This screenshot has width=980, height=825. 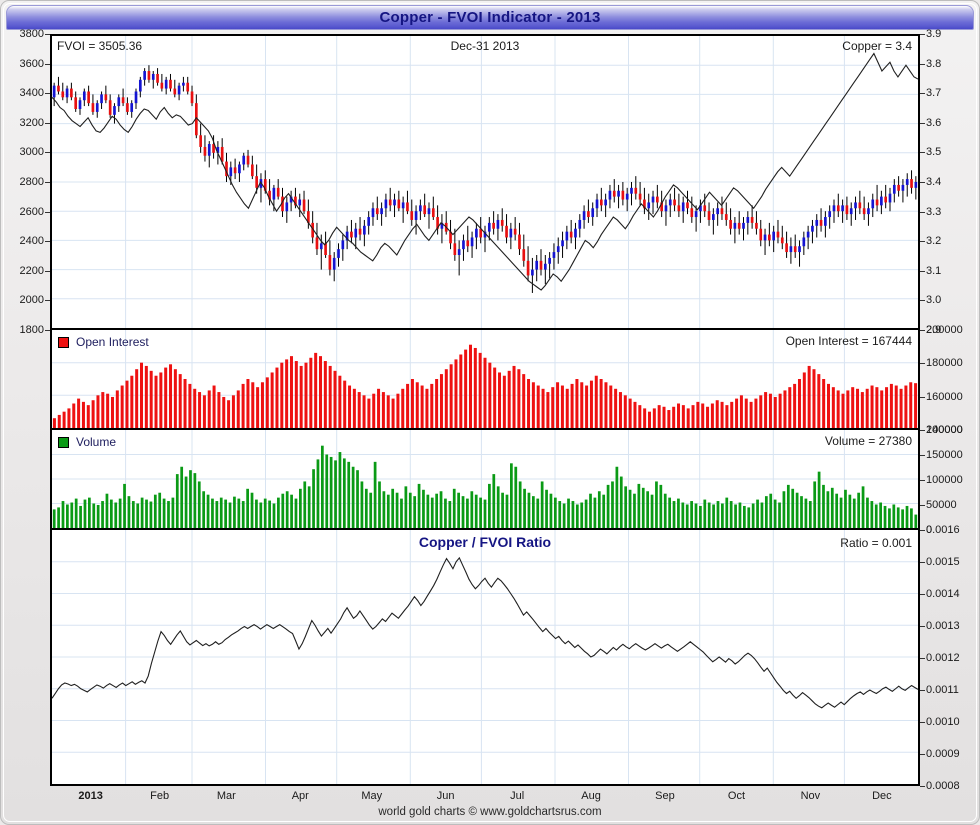 What do you see at coordinates (934, 300) in the screenshot?
I see `axis-tick-label: 3.0` at bounding box center [934, 300].